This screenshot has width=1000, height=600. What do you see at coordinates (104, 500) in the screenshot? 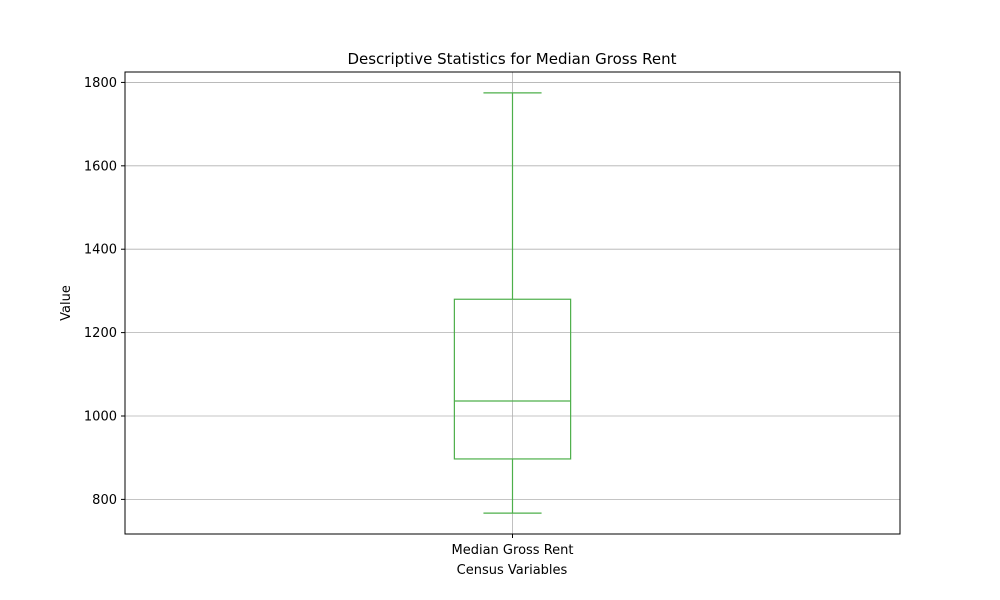
I see `y-tick-label: 800` at bounding box center [104, 500].